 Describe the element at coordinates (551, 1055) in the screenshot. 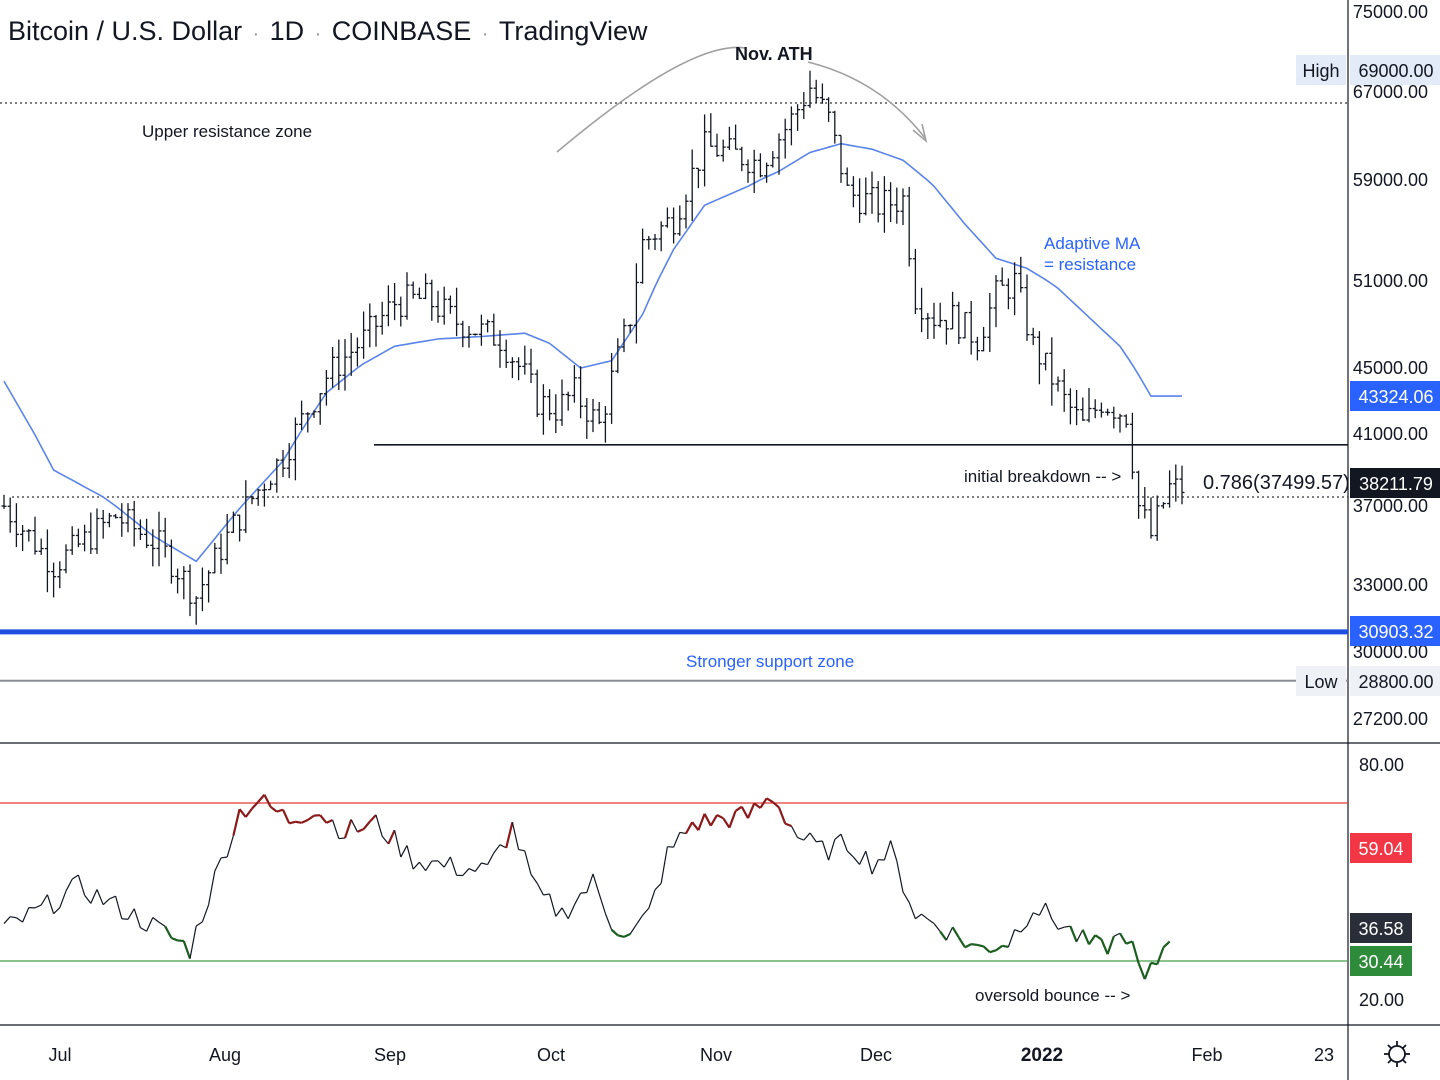

I see `time-tick: Oct` at that location.